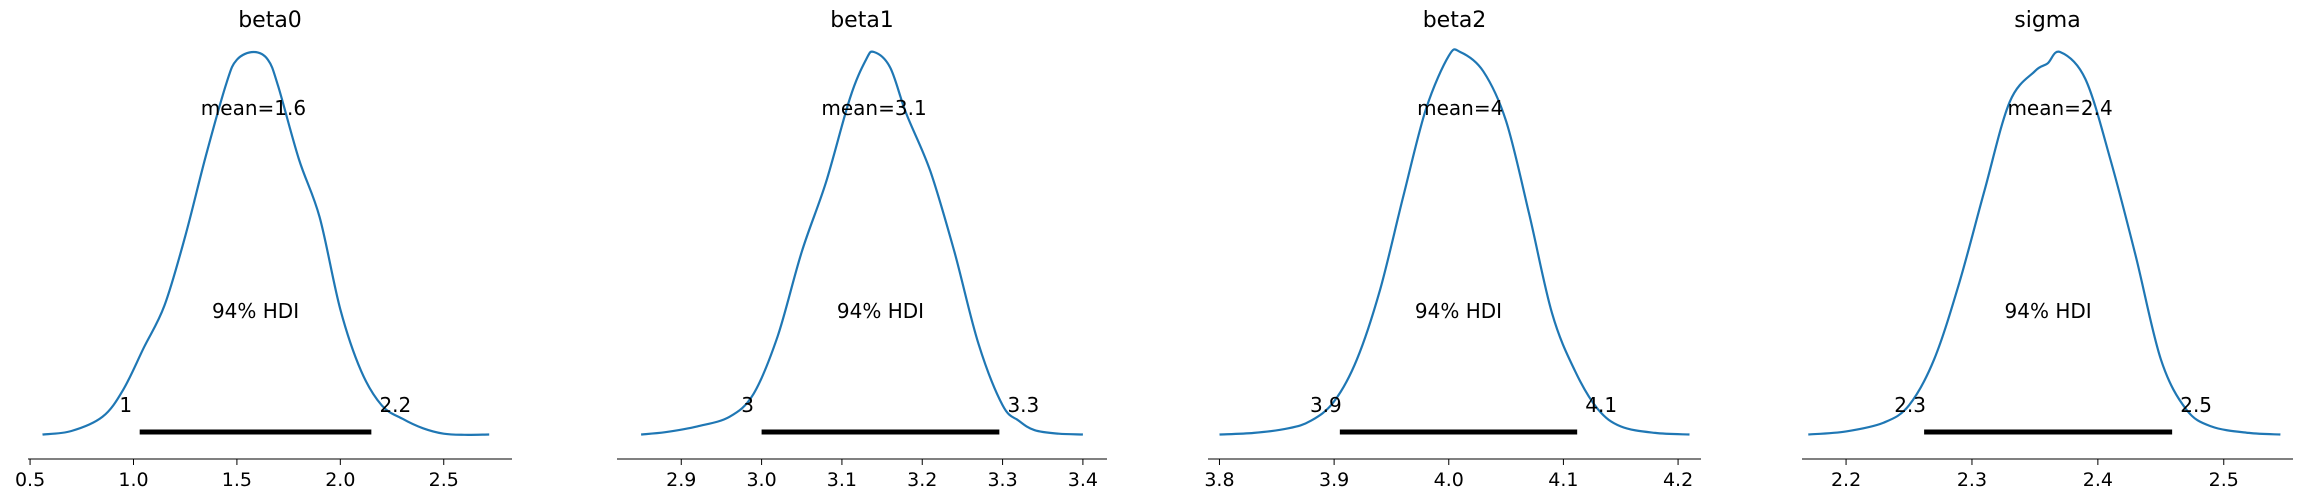 This screenshot has height=497, width=2309. Describe the element at coordinates (1455, 20) in the screenshot. I see `panel-title: beta2` at that location.